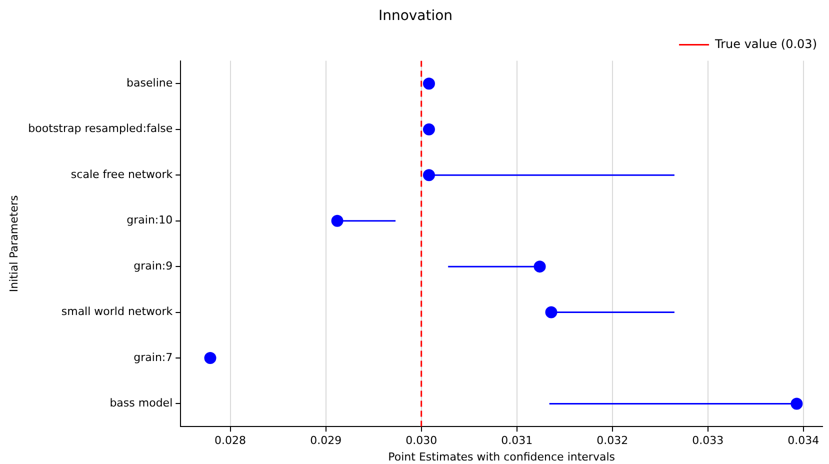 The width and height of the screenshot is (829, 464). What do you see at coordinates (141, 403) in the screenshot?
I see `y-tick-label: bass model` at bounding box center [141, 403].